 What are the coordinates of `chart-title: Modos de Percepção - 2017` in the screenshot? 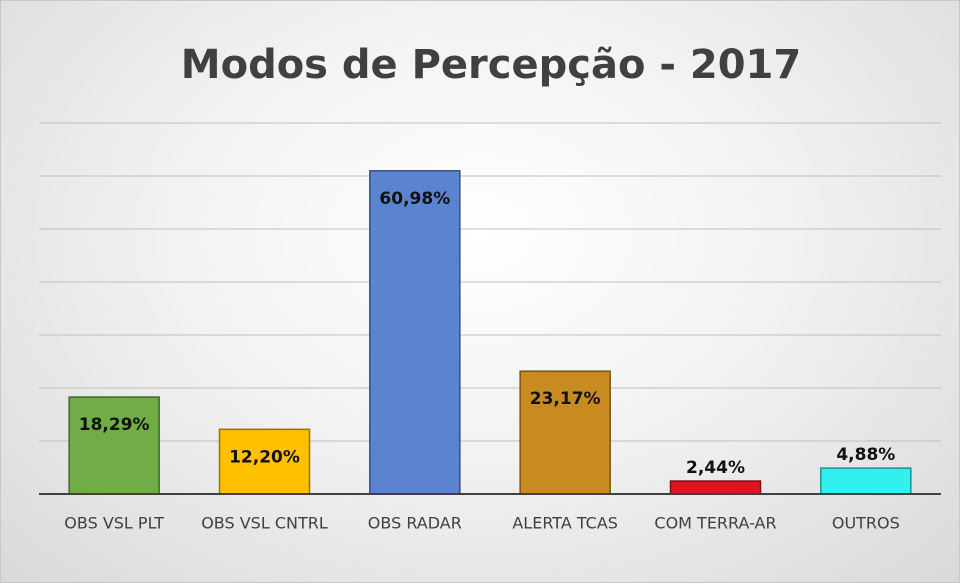 It's located at (491, 65).